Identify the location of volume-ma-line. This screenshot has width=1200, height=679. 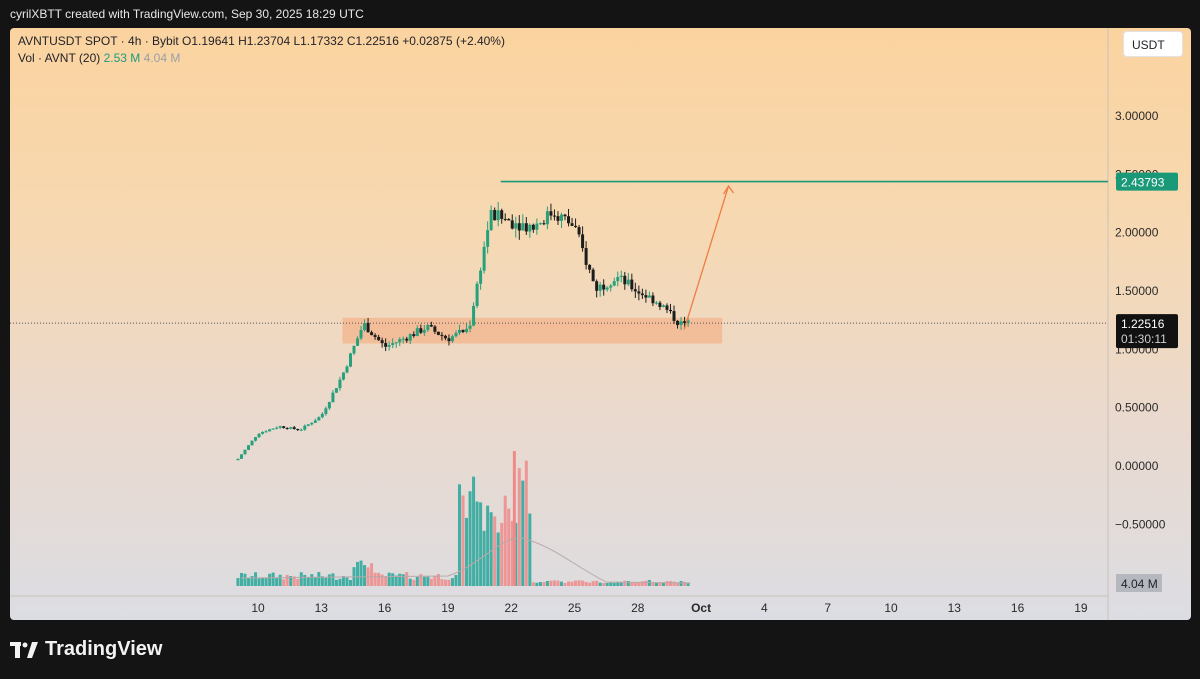
(466, 560).